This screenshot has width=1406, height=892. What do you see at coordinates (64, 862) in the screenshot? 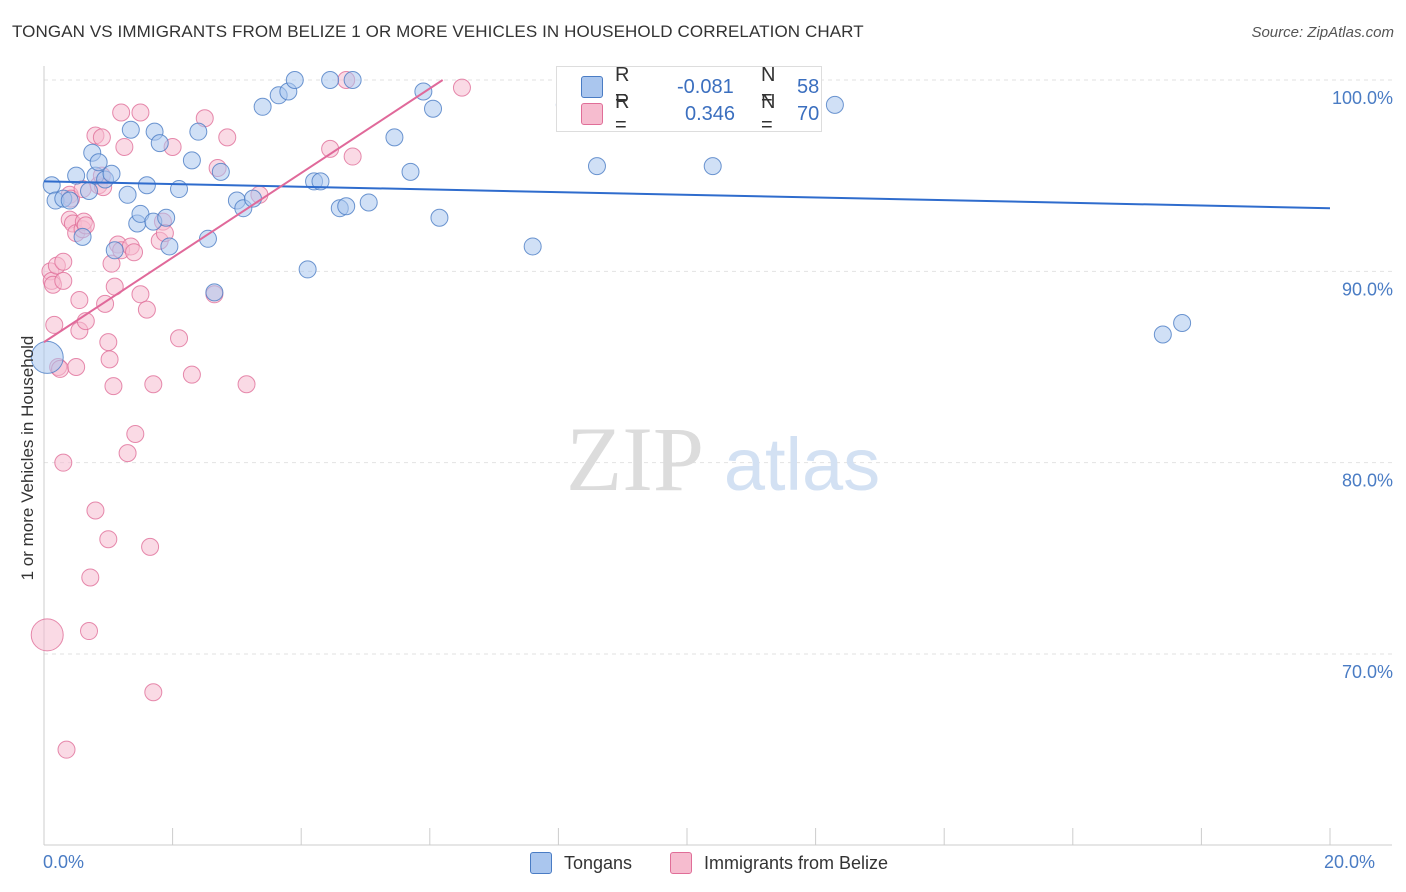
I see `x-tick-label-min: 0.0%` at bounding box center [64, 862].